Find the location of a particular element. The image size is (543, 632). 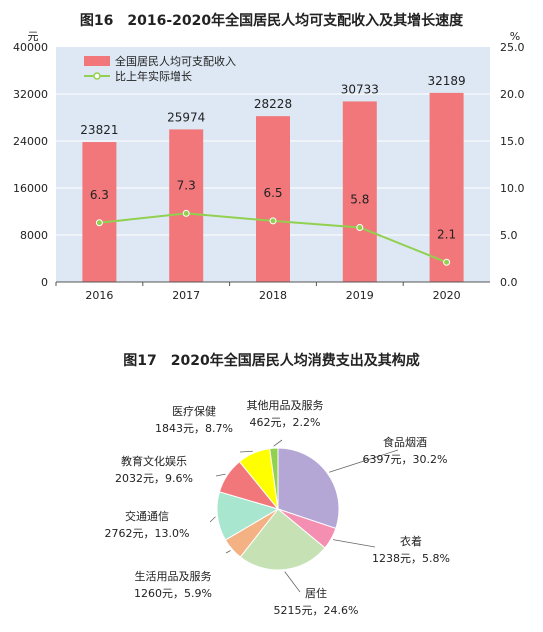

growth-label: 5.8 is located at coordinates (359, 199).